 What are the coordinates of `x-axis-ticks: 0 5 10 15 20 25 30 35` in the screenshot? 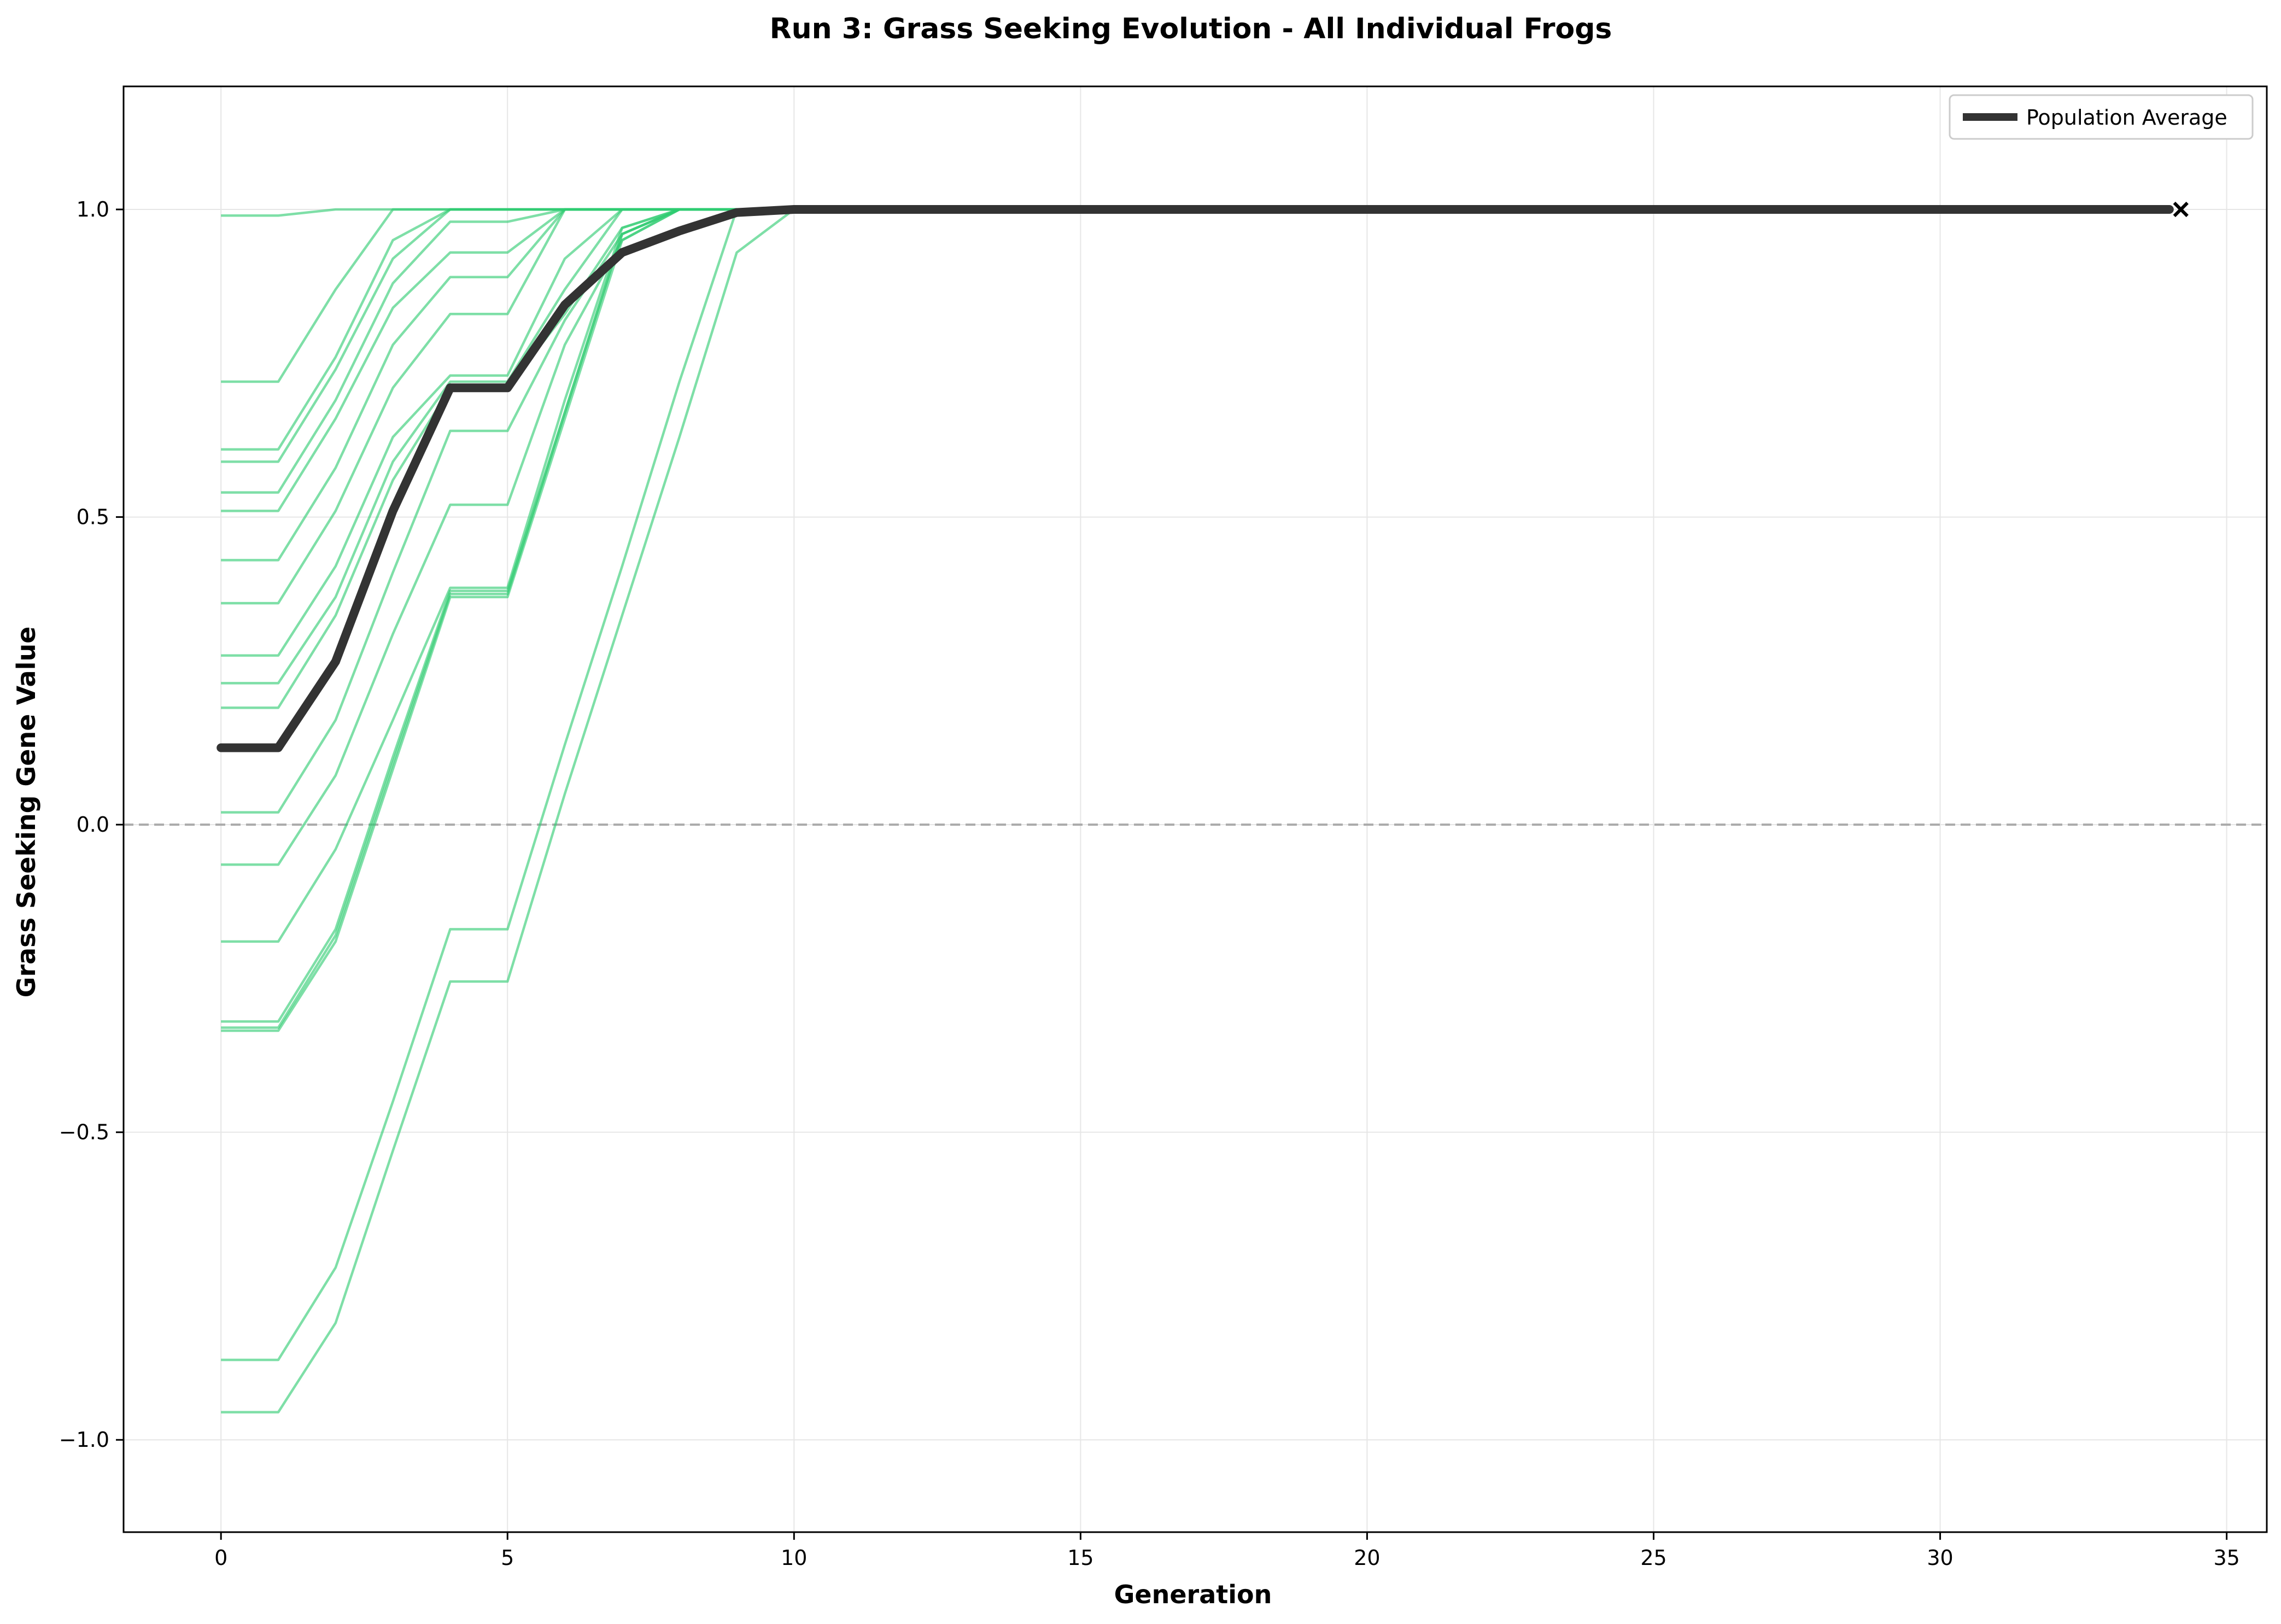 It's located at (1227, 1551).